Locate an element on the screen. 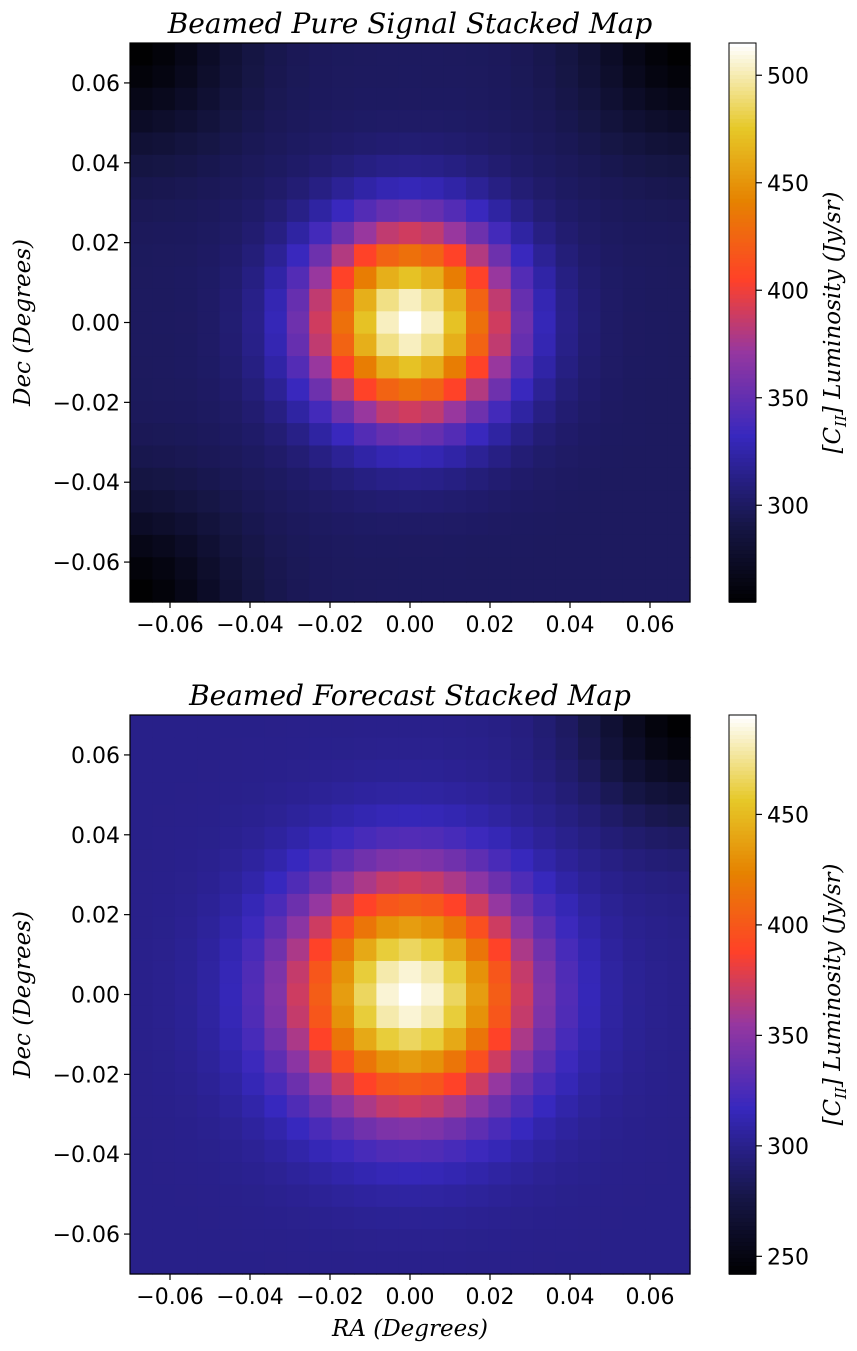 Image resolution: width=857 pixels, height=1351 pixels. y-tick-label: 0.00 is located at coordinates (95, 996).